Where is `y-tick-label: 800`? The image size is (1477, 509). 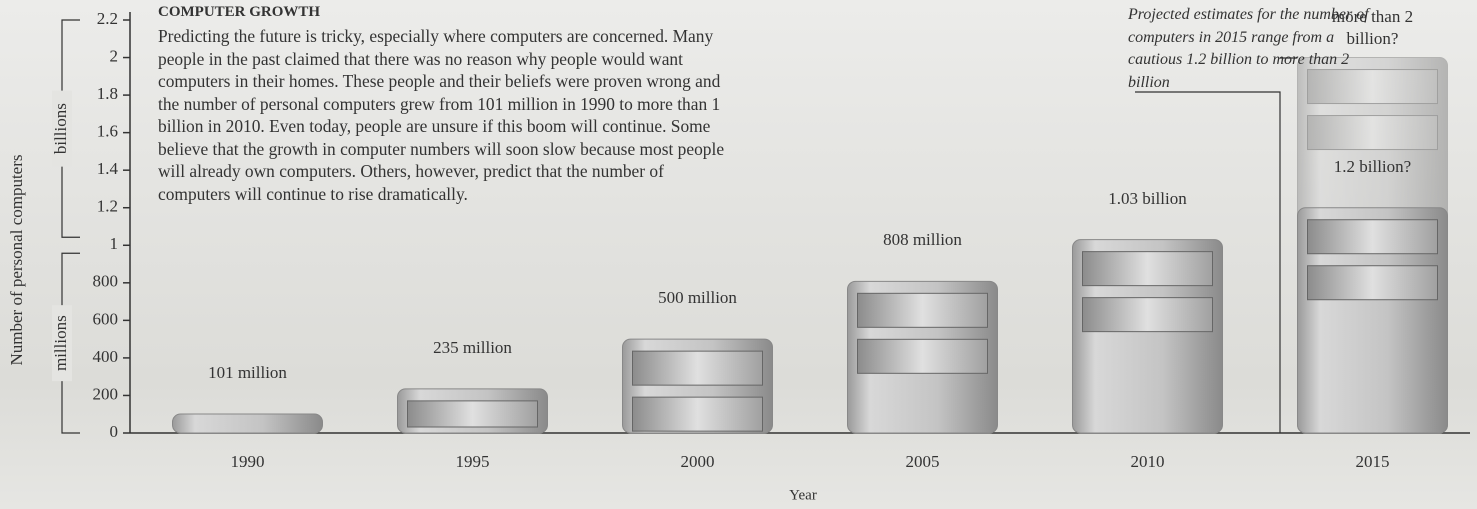 y-tick-label: 800 is located at coordinates (106, 281).